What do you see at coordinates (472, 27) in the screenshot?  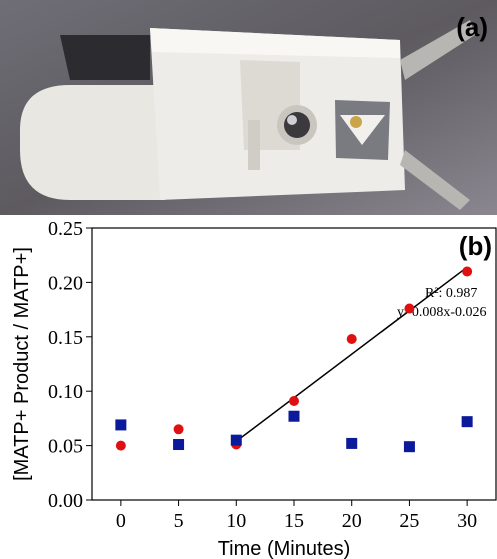 I see `panel-label: (a)` at bounding box center [472, 27].